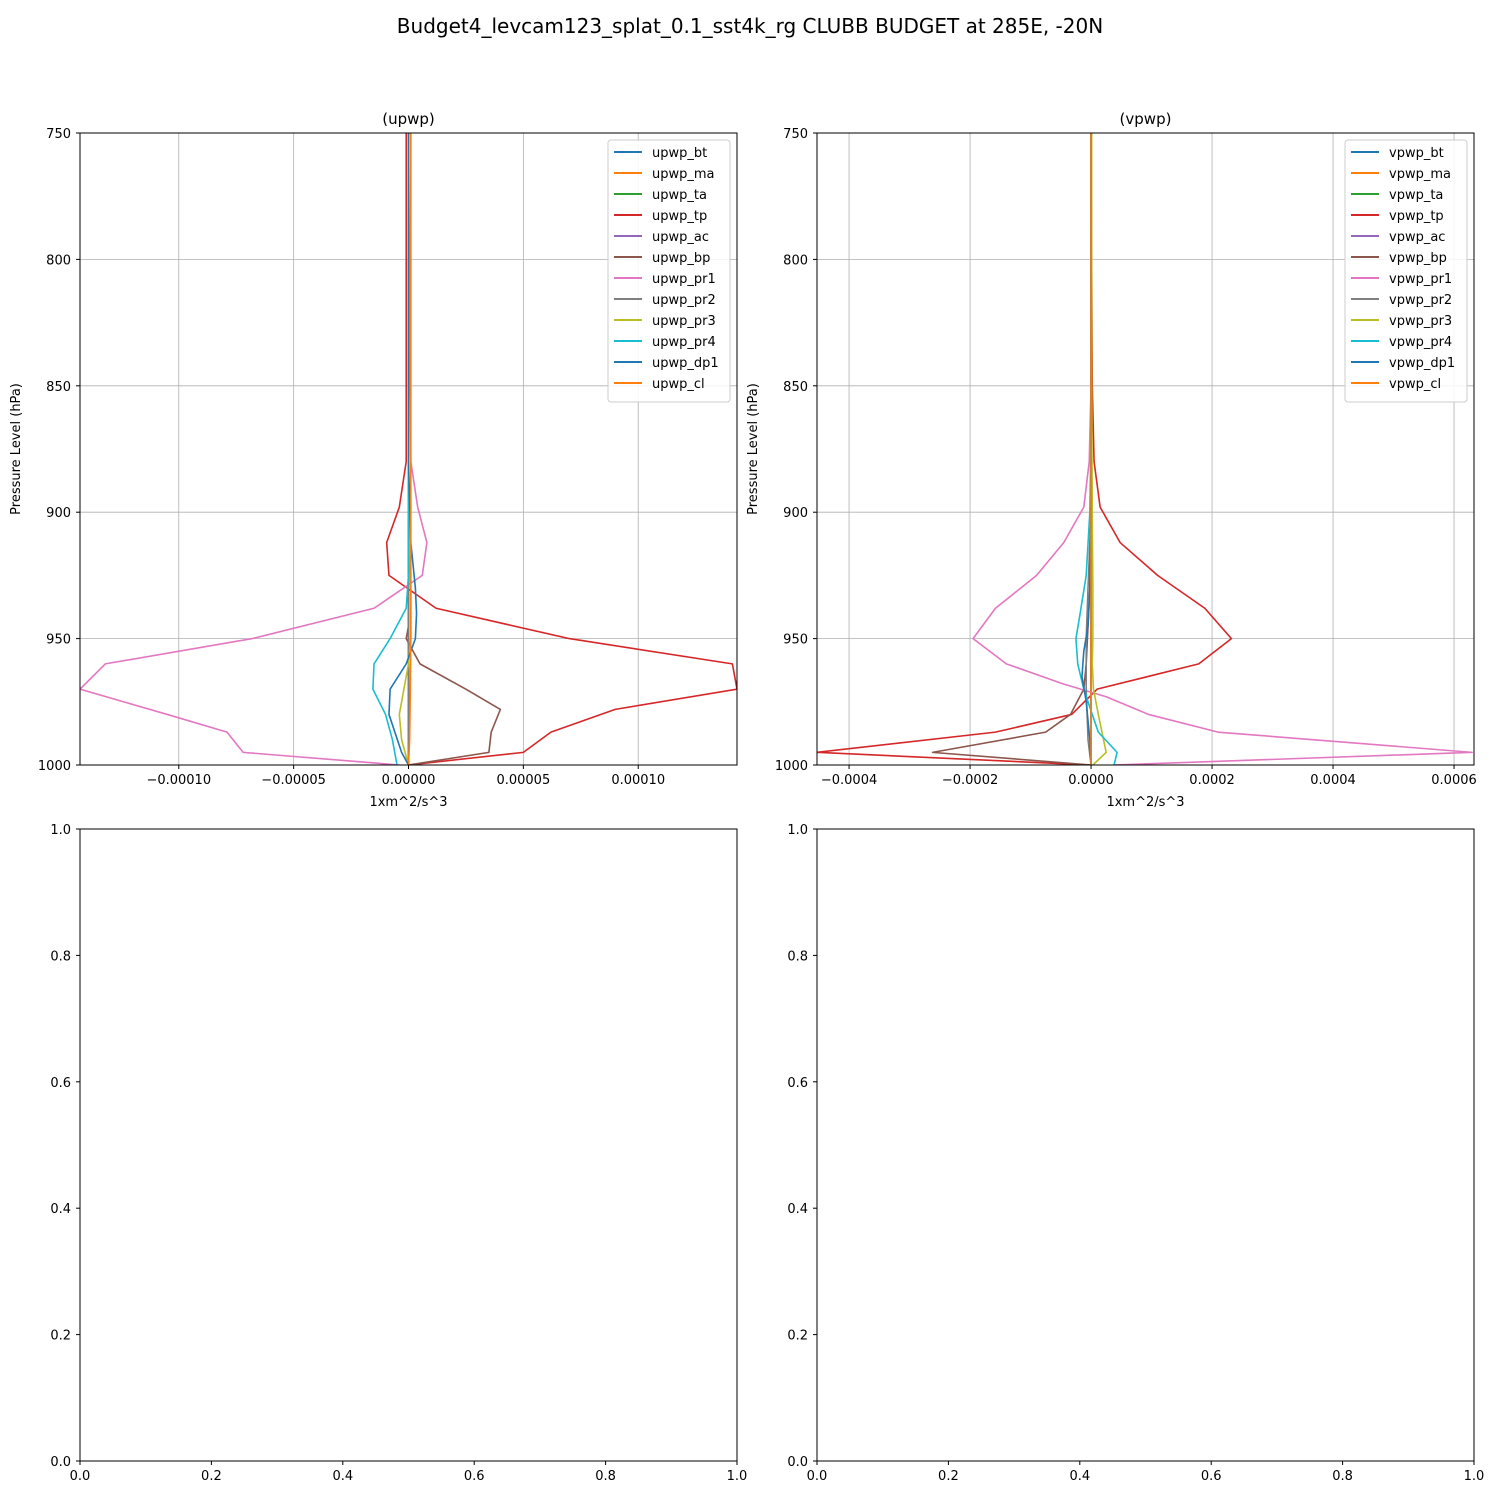  Describe the element at coordinates (293, 780) in the screenshot. I see `x-tick-label: −0.00005` at that location.